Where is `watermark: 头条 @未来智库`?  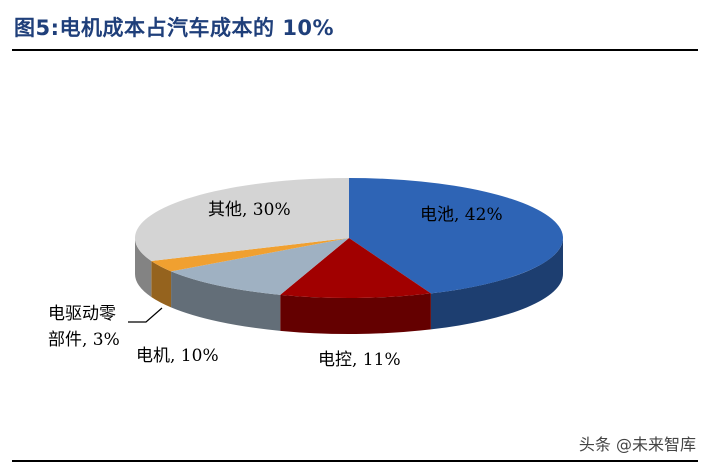
watermark: 头条 @未来智库 is located at coordinates (637, 444).